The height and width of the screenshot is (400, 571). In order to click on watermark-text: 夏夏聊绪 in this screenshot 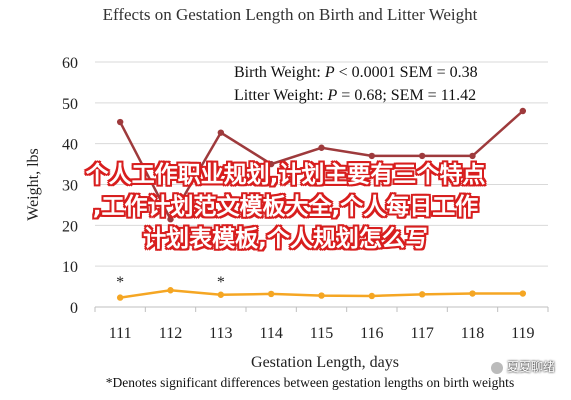, I will do `click(530, 367)`.